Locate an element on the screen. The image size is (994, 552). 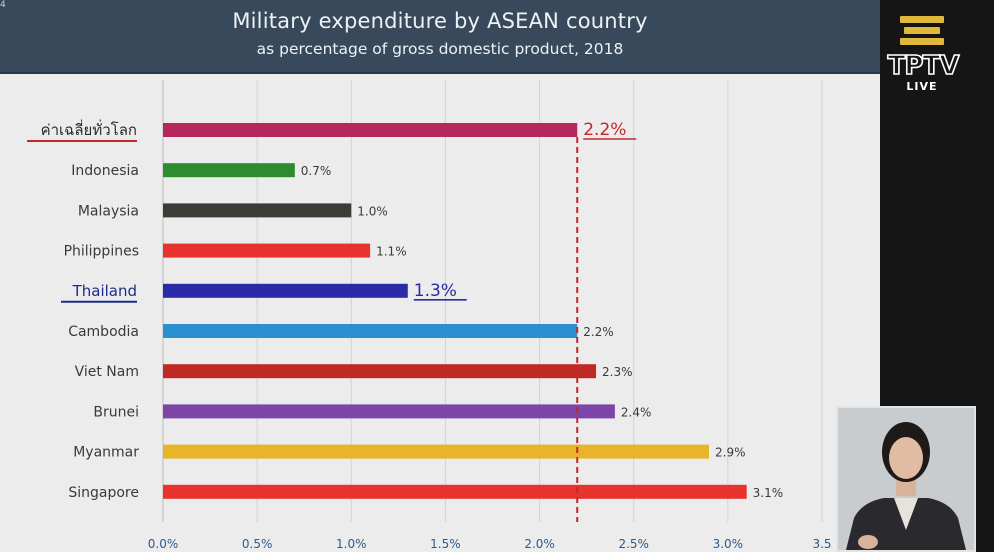
x-tick-label: 3.5 is located at coordinates (821, 544).